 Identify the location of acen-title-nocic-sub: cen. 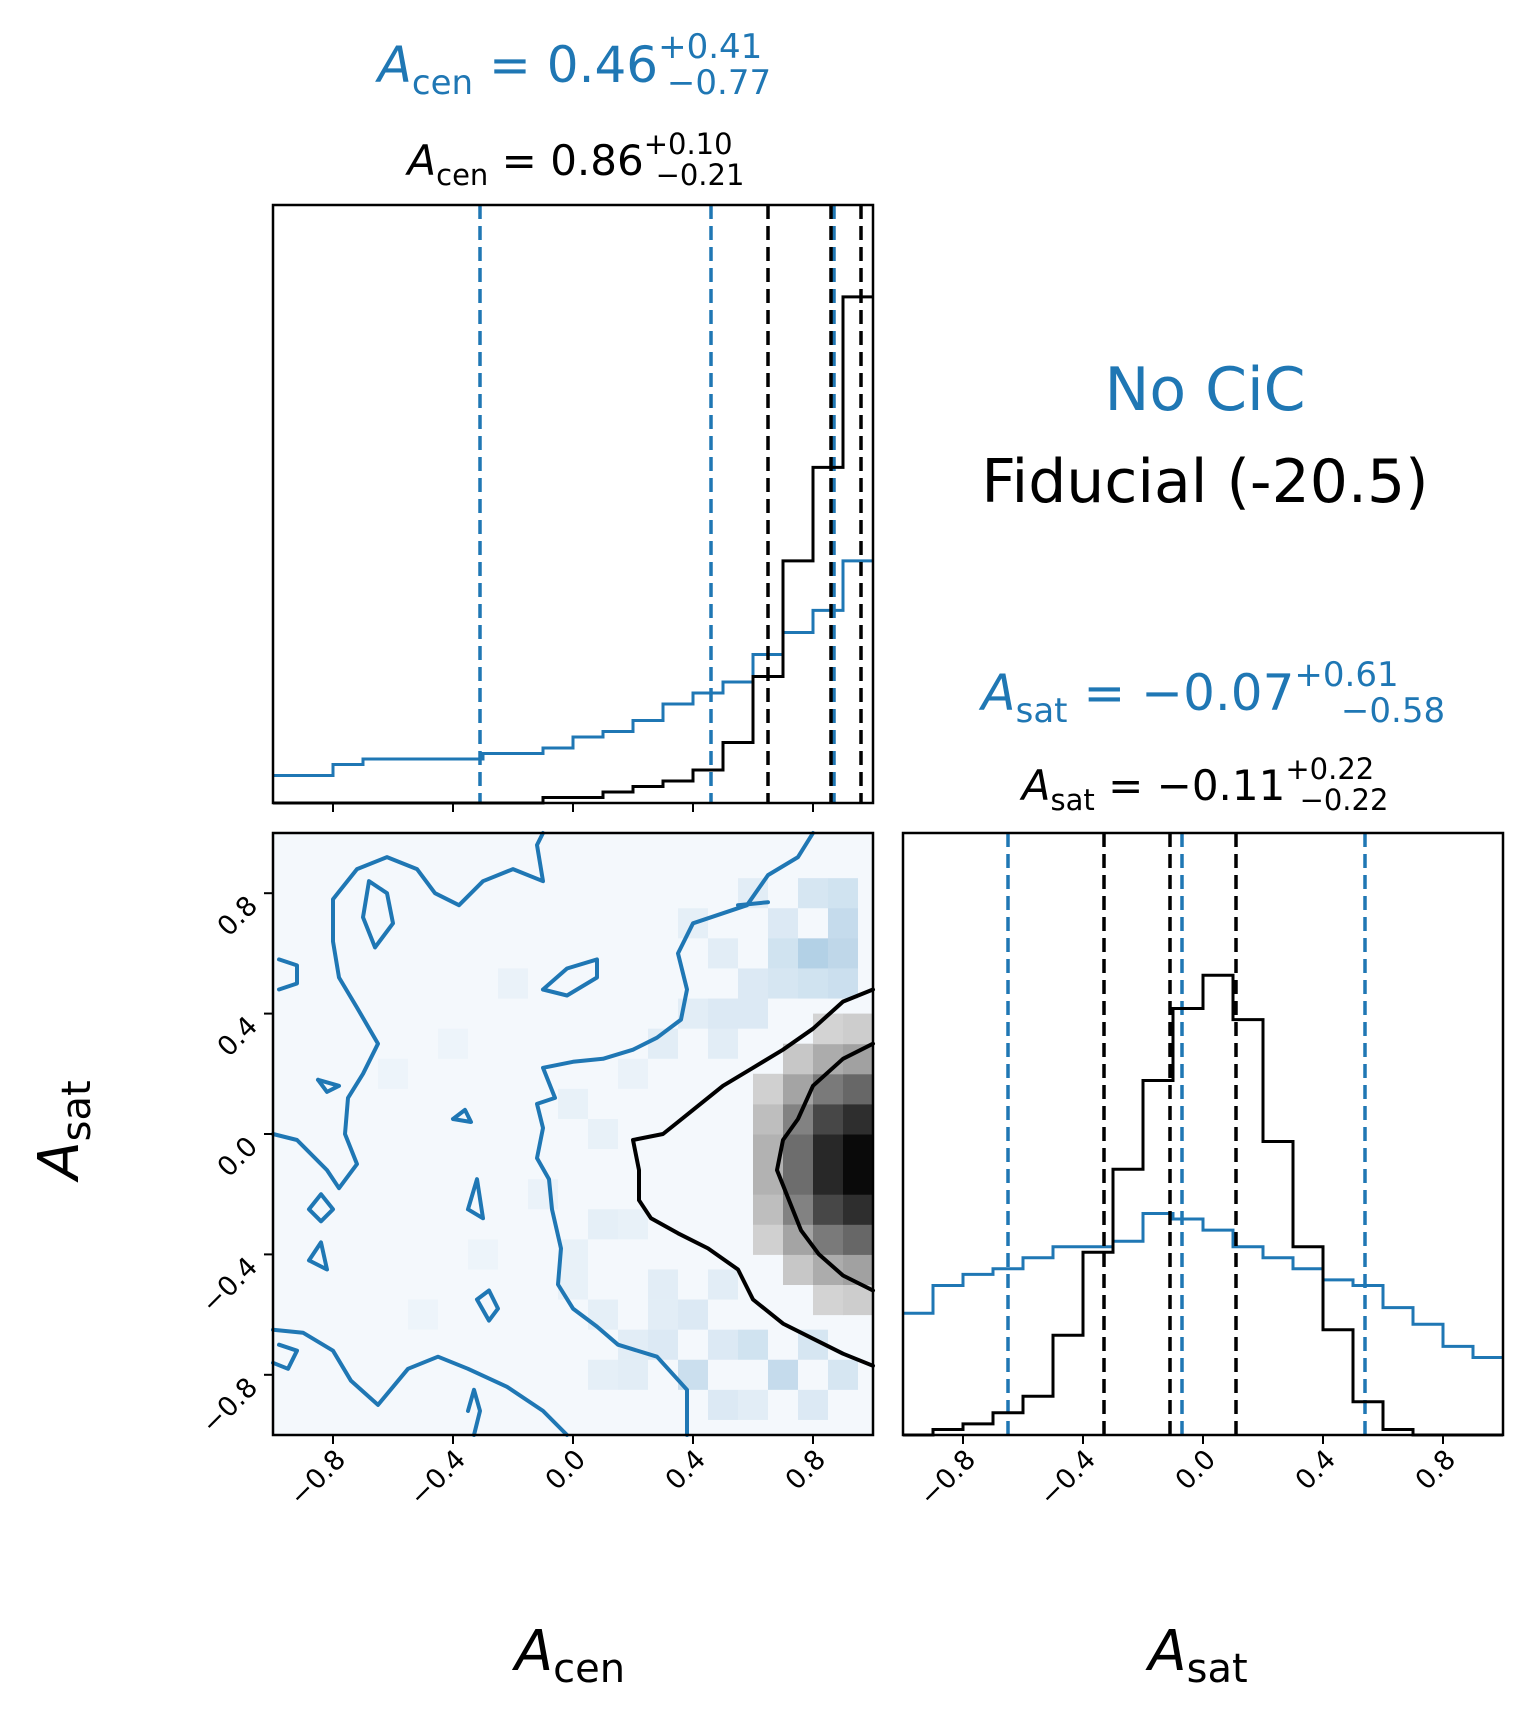
(442, 83).